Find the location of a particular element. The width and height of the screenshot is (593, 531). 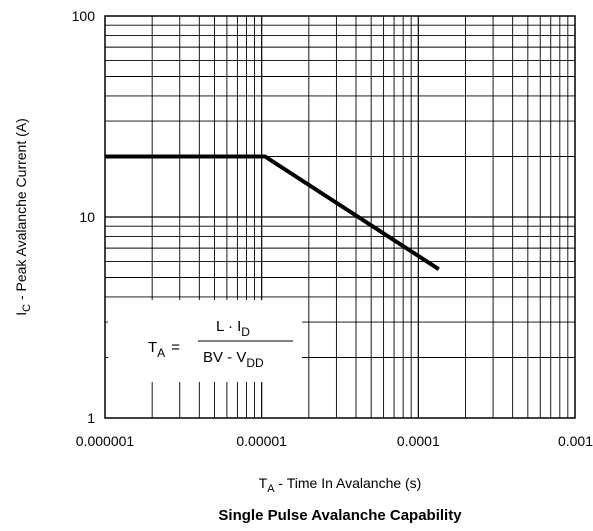

formula-numerator: L · ID is located at coordinates (233, 328).